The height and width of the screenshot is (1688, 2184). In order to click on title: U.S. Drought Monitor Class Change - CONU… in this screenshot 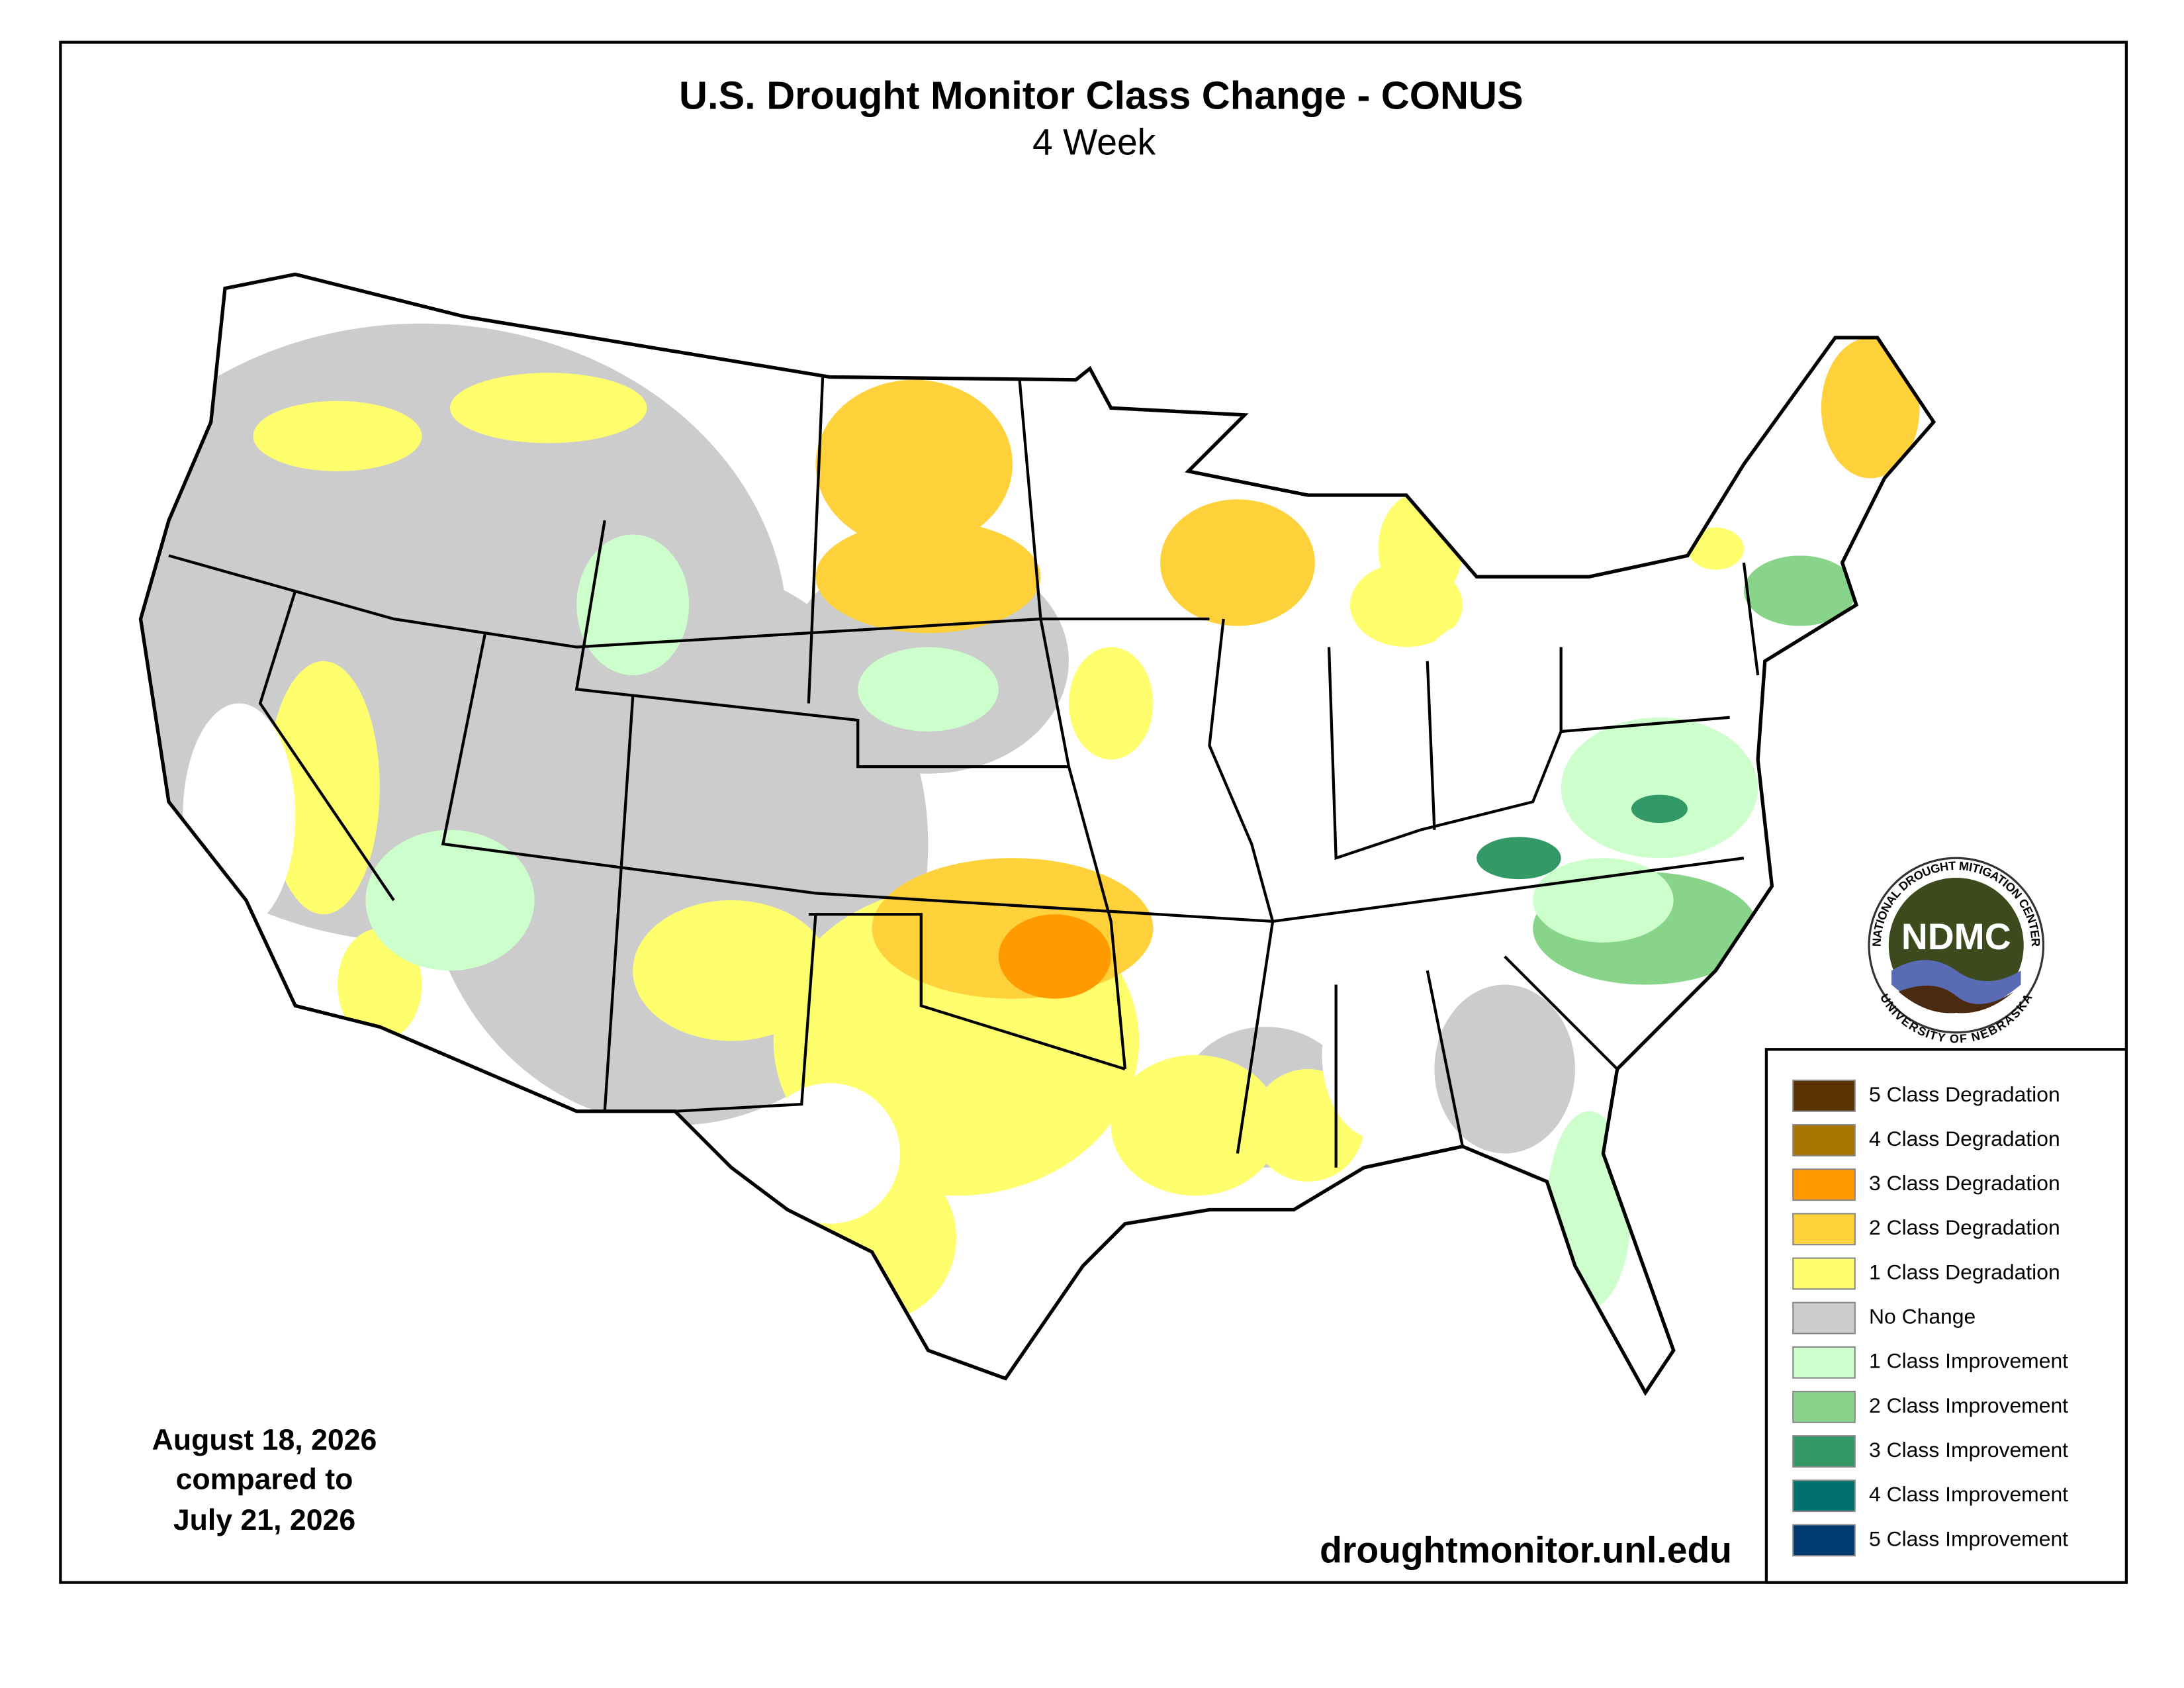, I will do `click(1101, 95)`.